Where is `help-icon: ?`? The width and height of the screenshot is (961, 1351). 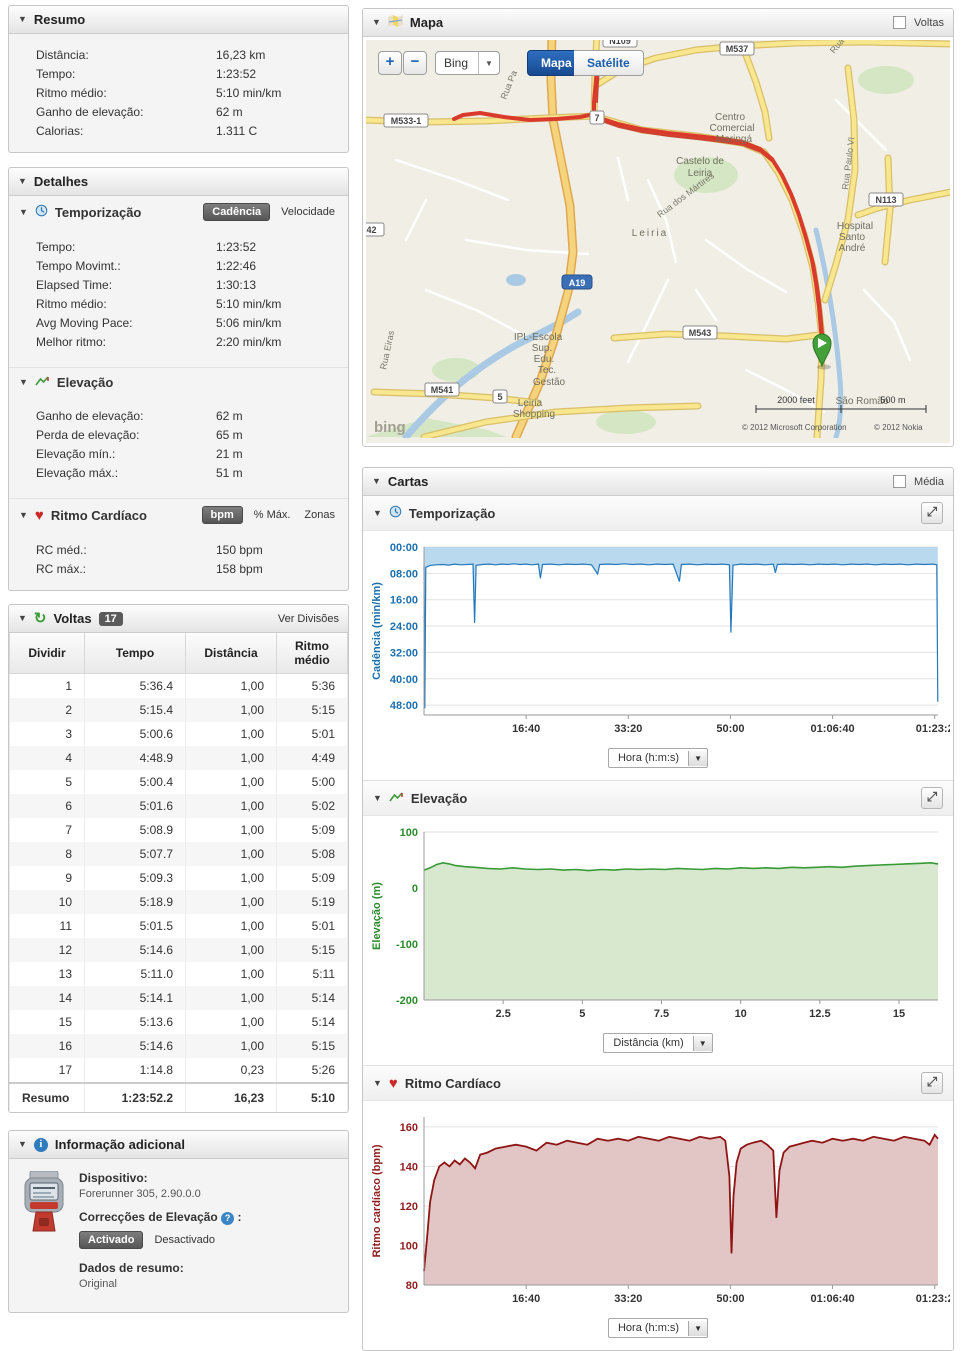
help-icon: ? is located at coordinates (228, 1218).